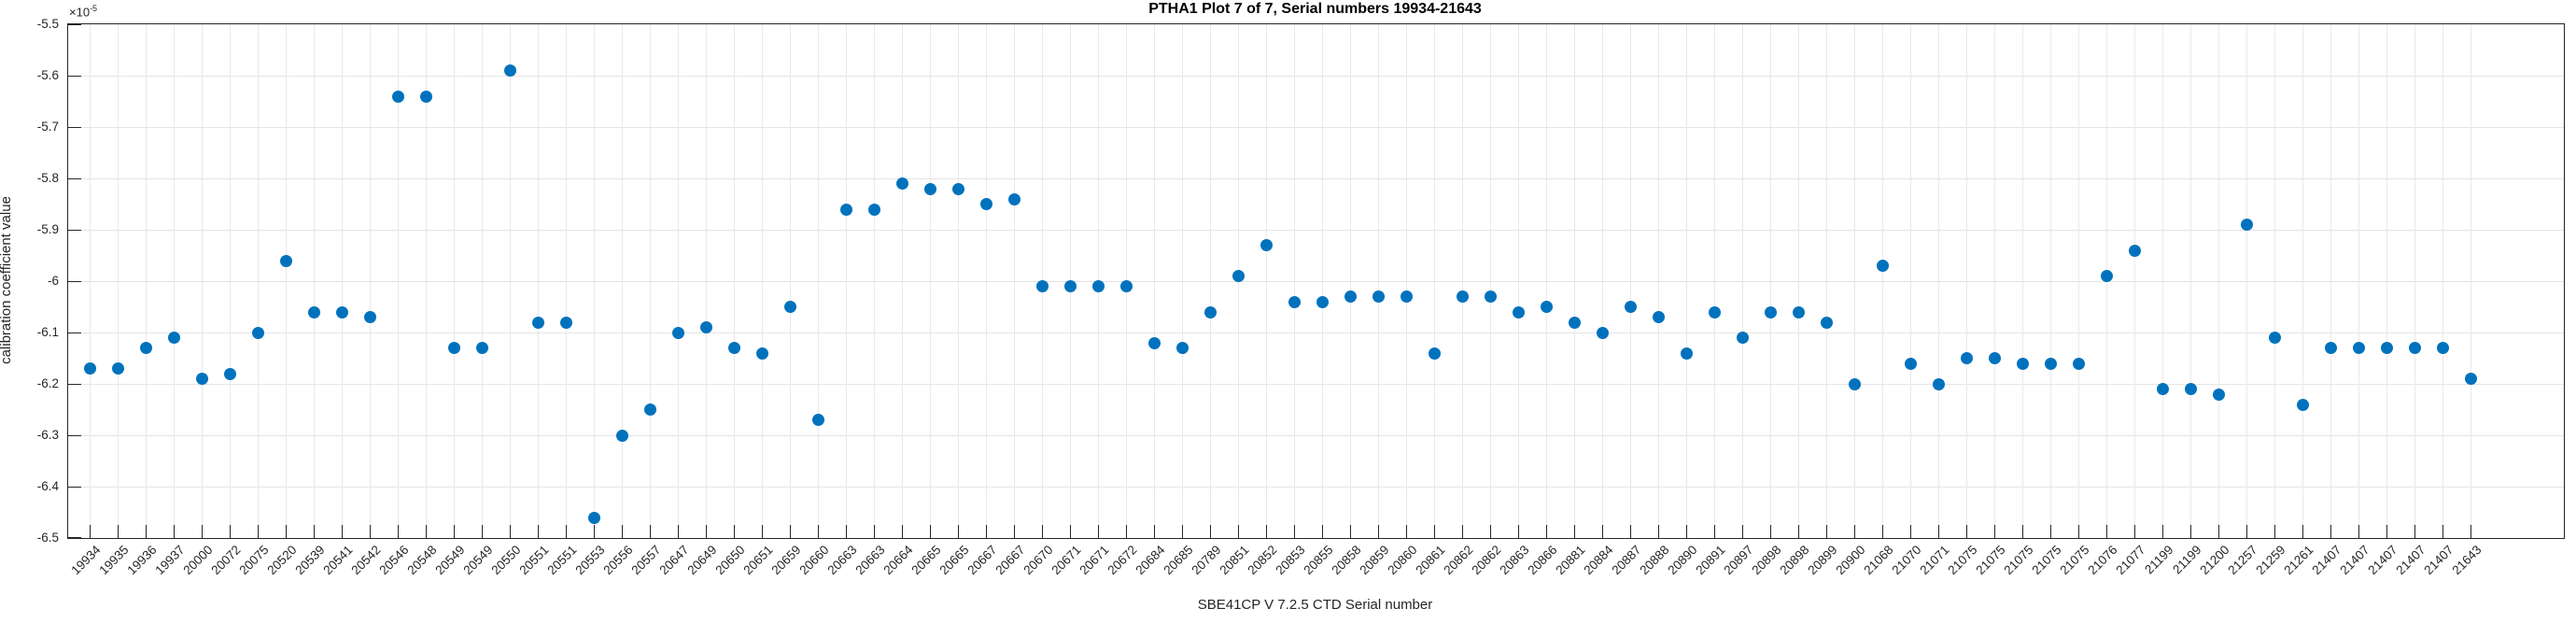 This screenshot has width=2576, height=623. I want to click on y-tick-label: -5.7, so click(47, 127).